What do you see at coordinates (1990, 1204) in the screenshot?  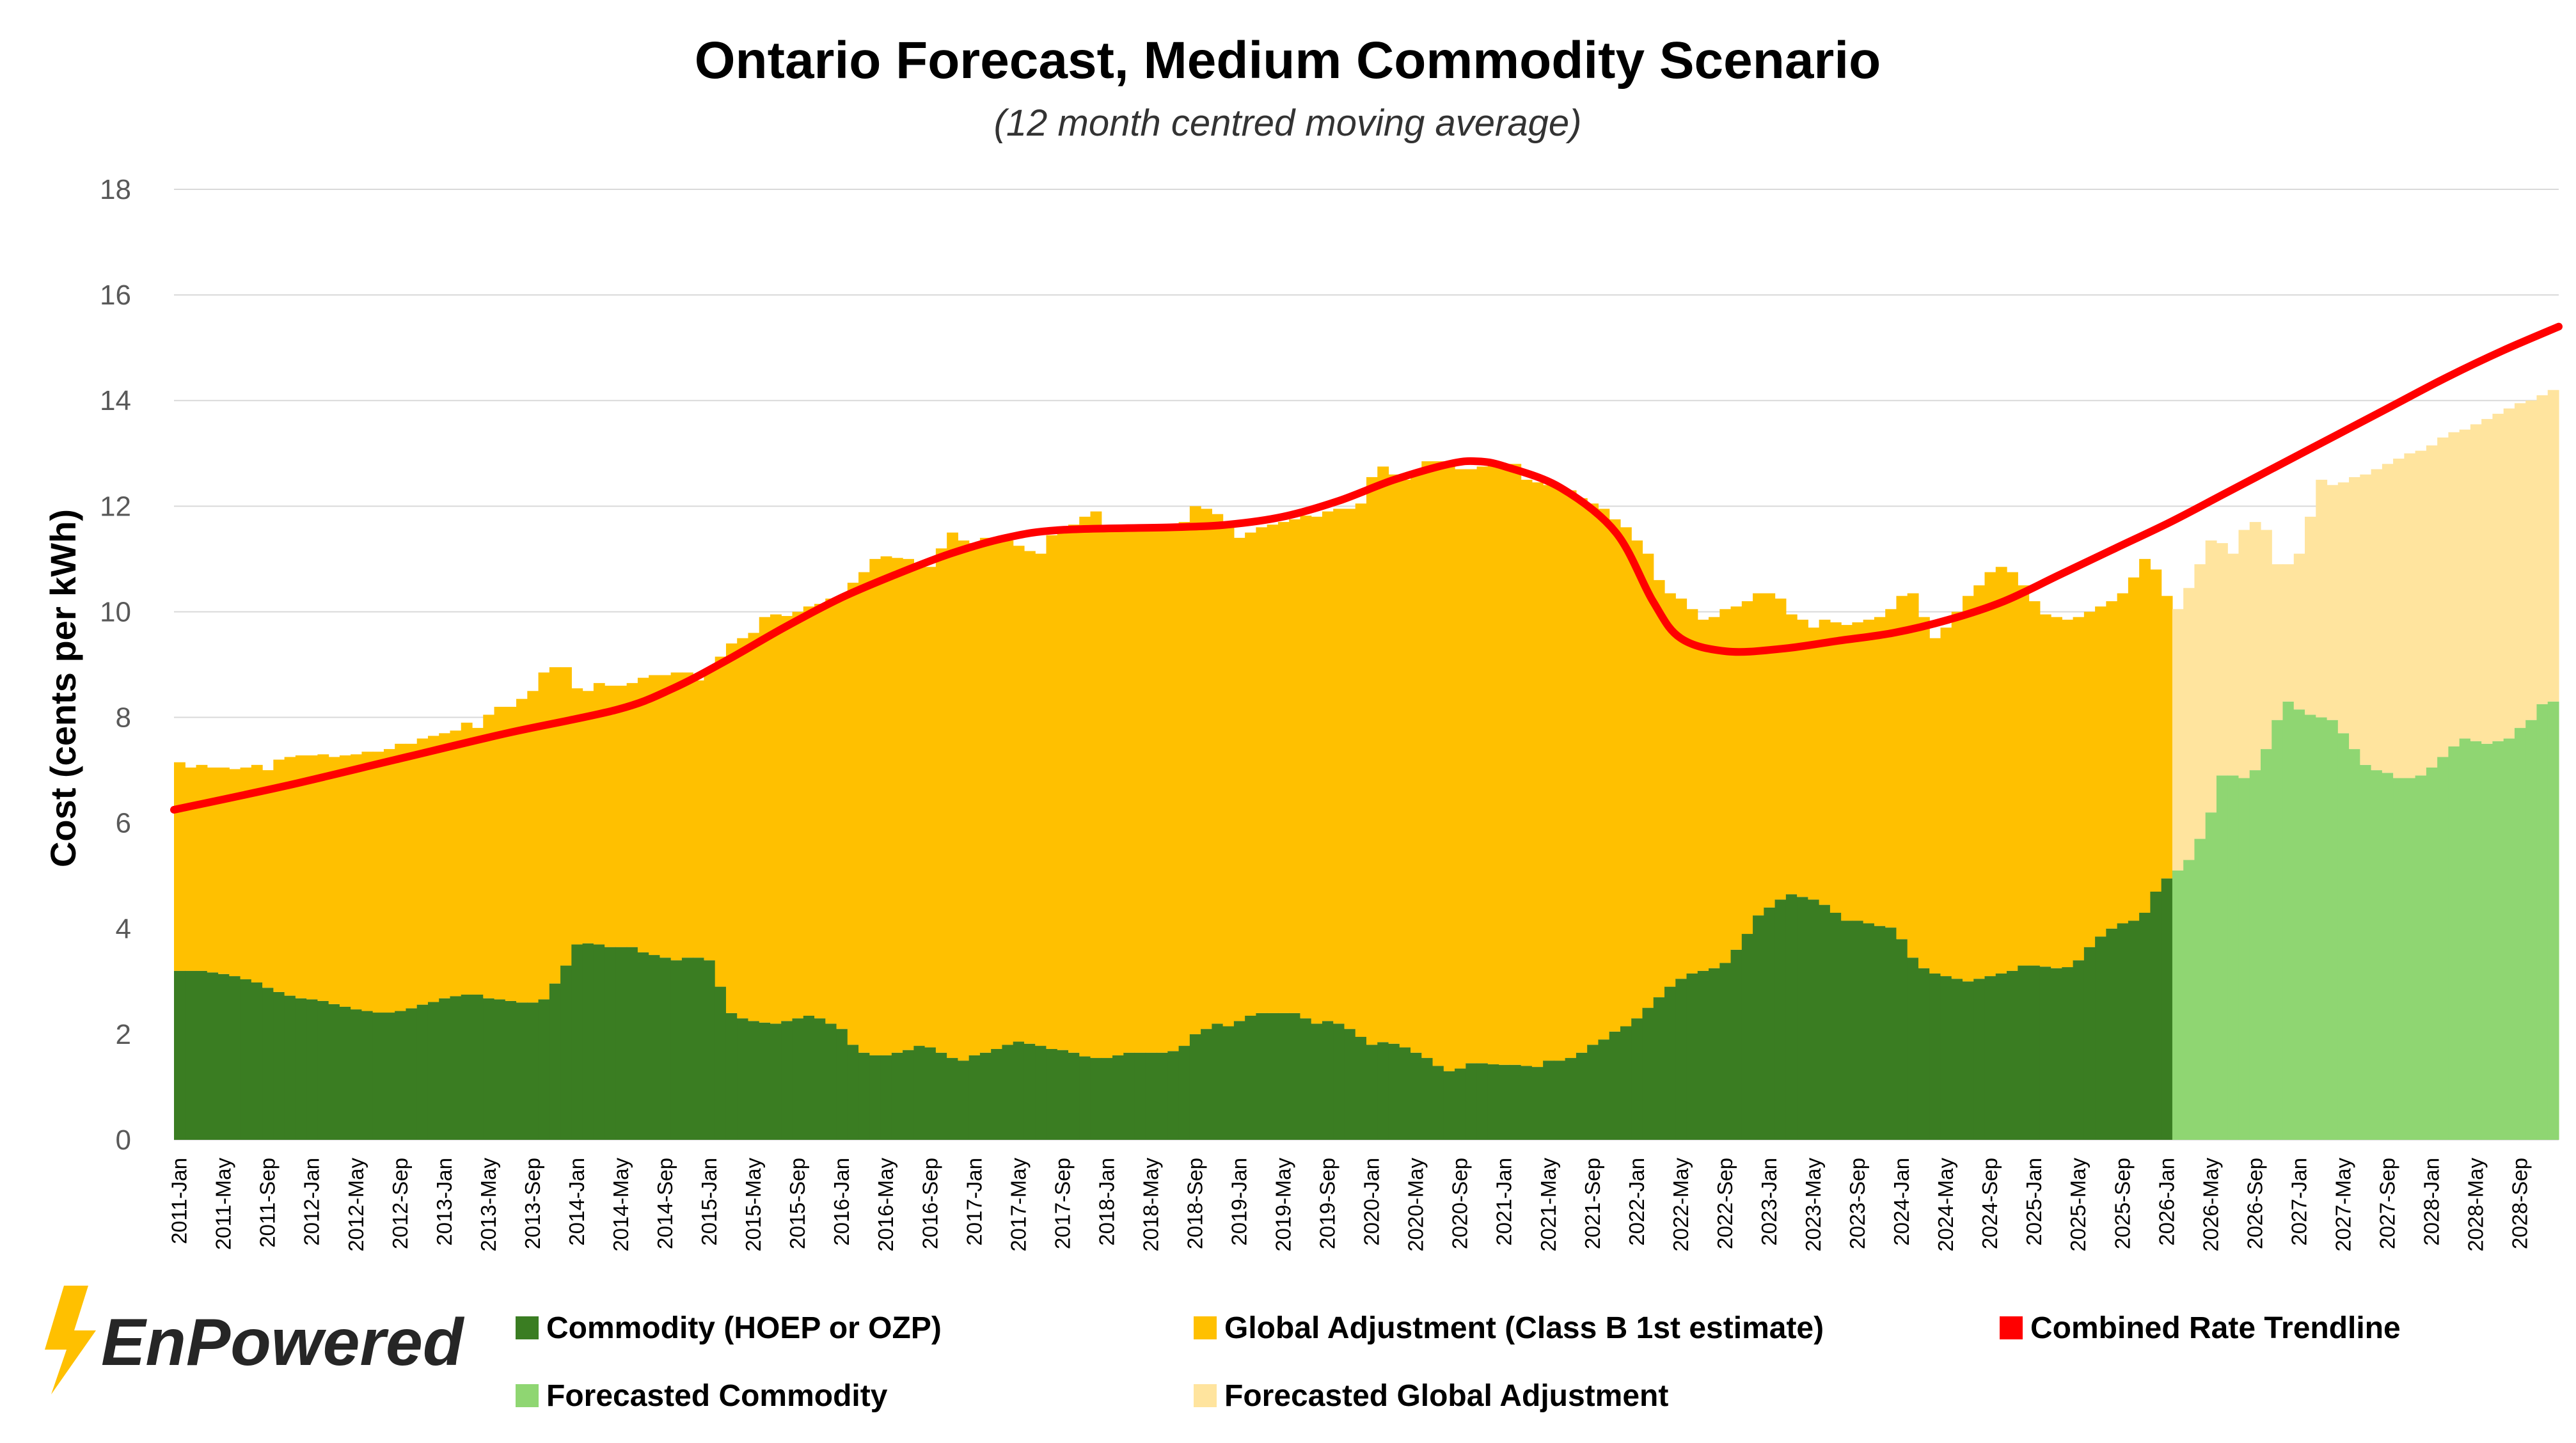 I see `x-tick-label: 2024-Sep` at bounding box center [1990, 1204].